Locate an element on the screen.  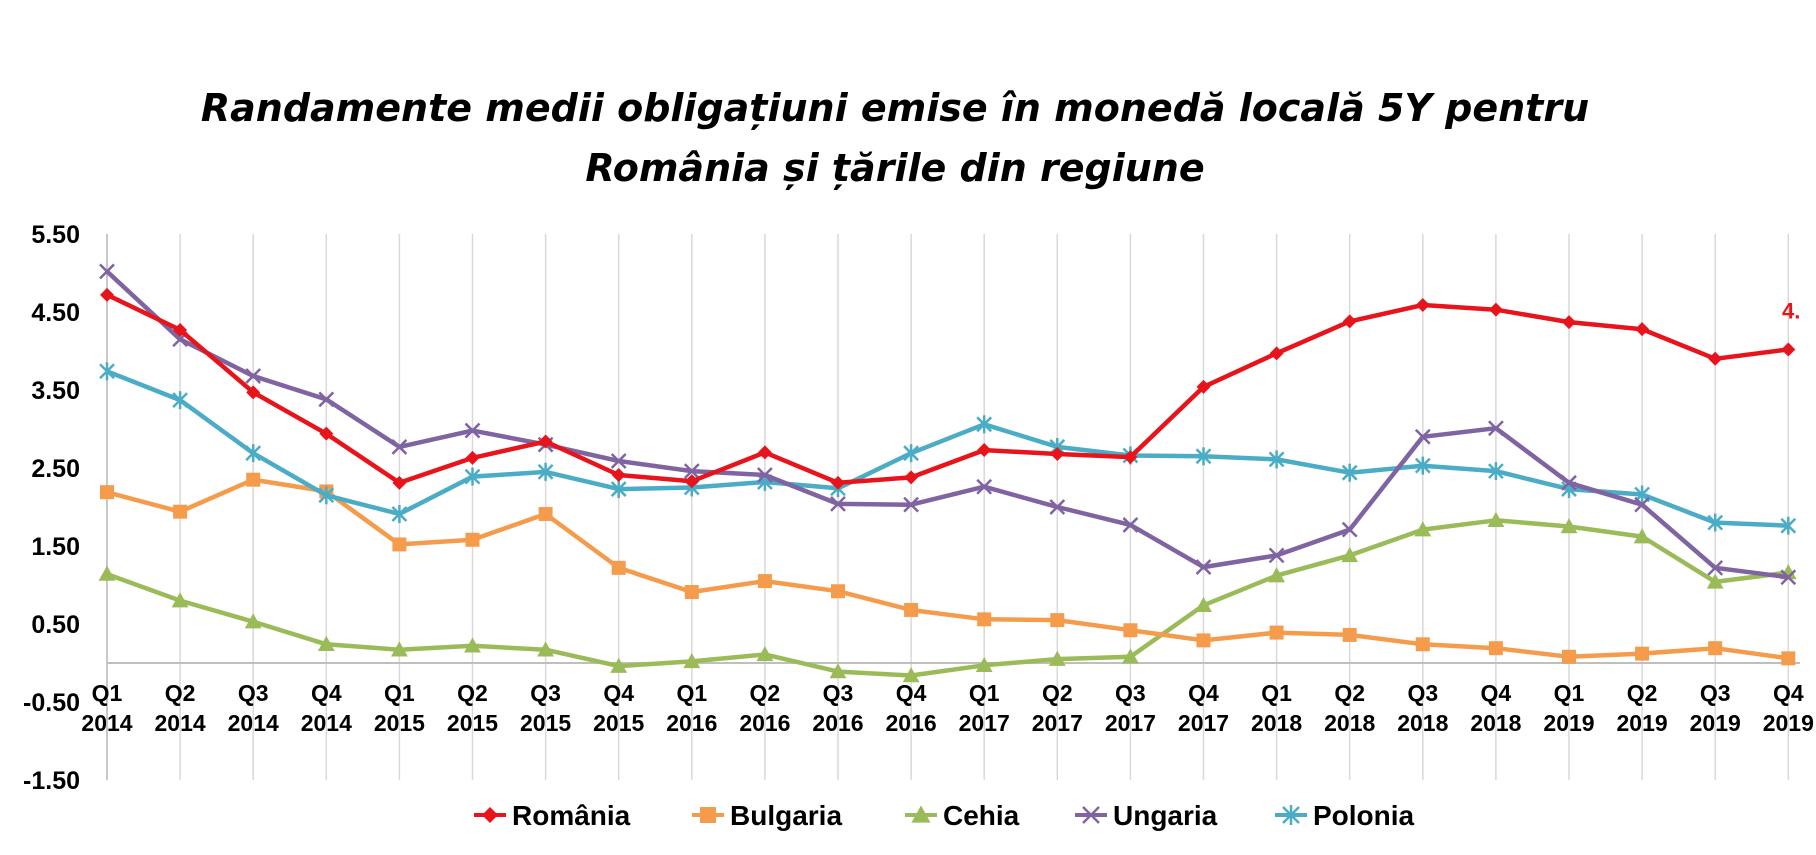
y-tick-label: 2.50 is located at coordinates (55, 469).